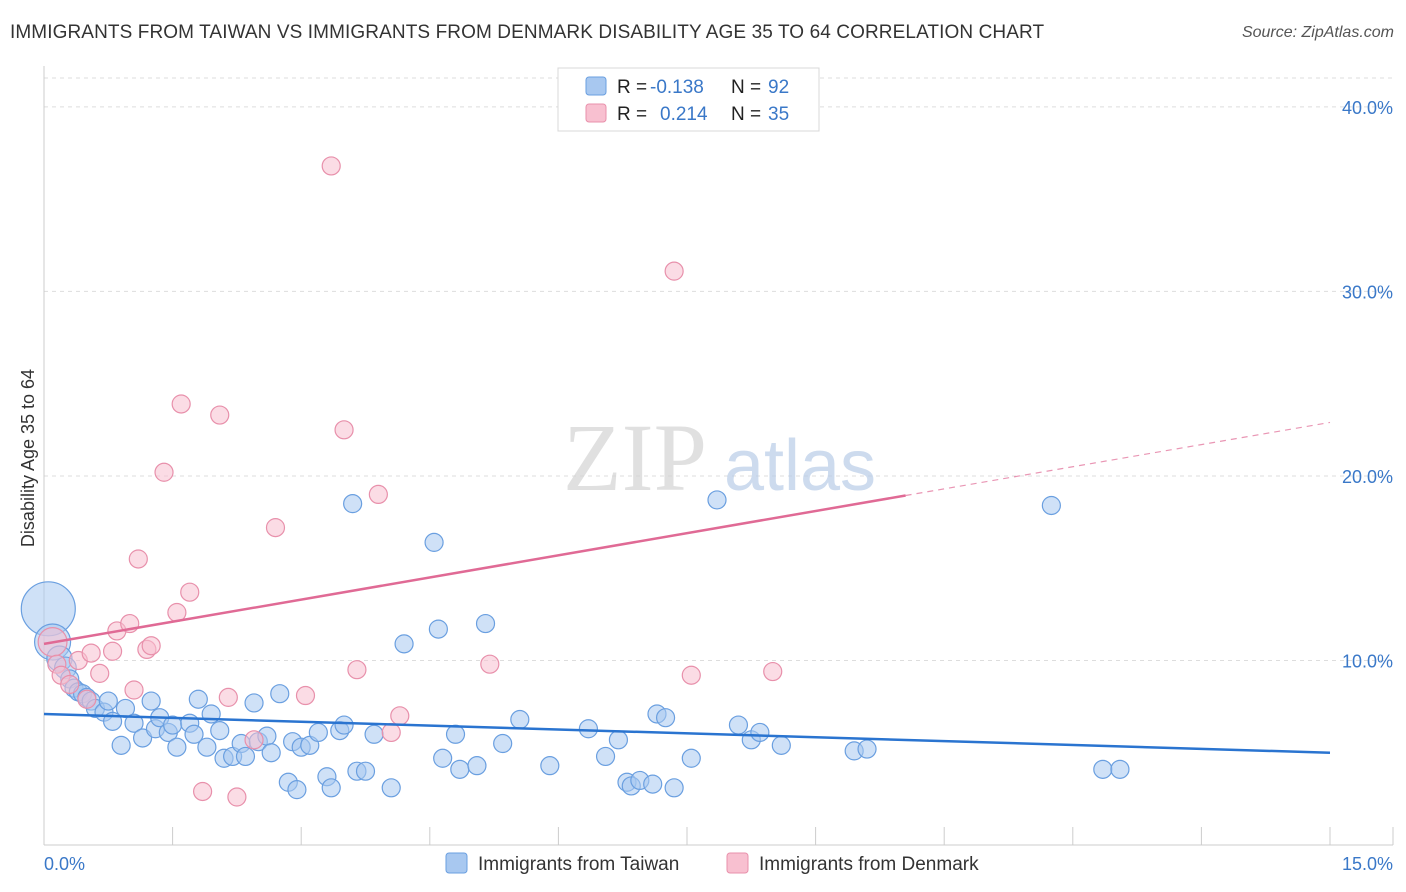 This screenshot has width=1406, height=892. What do you see at coordinates (746, 87) in the screenshot?
I see `legend-taiwan-n-label: N =` at bounding box center [746, 87].